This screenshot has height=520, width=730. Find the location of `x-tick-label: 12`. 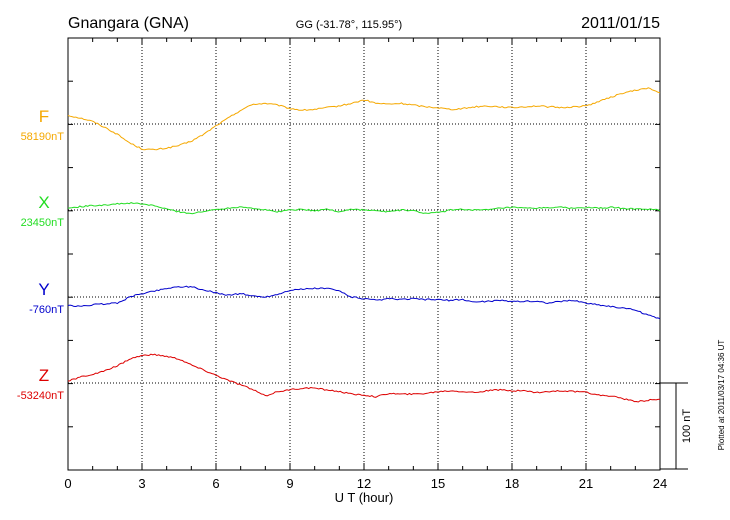

x-tick-label: 12 is located at coordinates (364, 483).